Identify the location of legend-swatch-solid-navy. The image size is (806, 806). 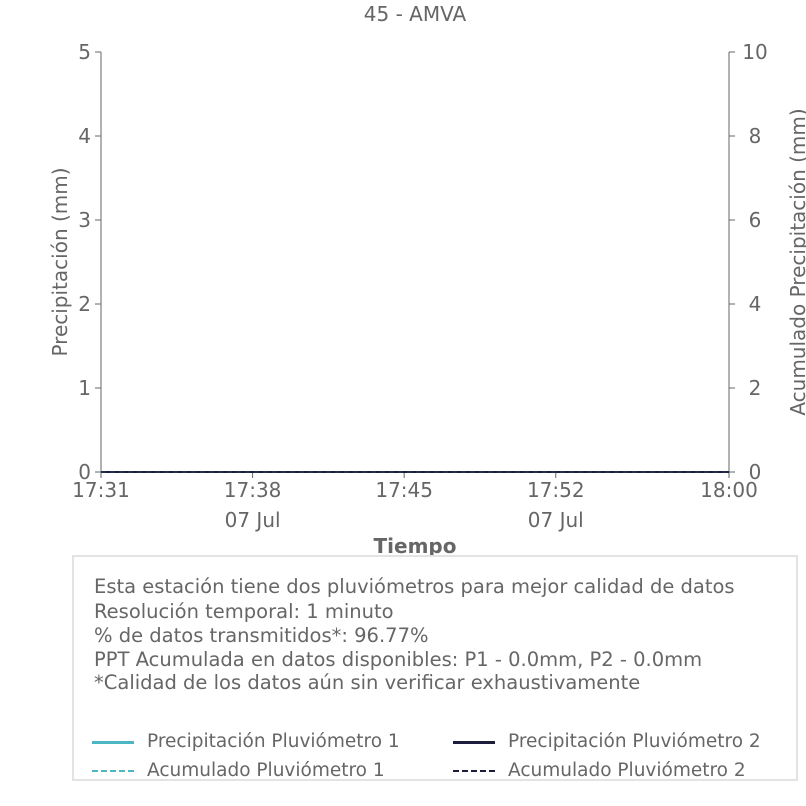
(474, 742).